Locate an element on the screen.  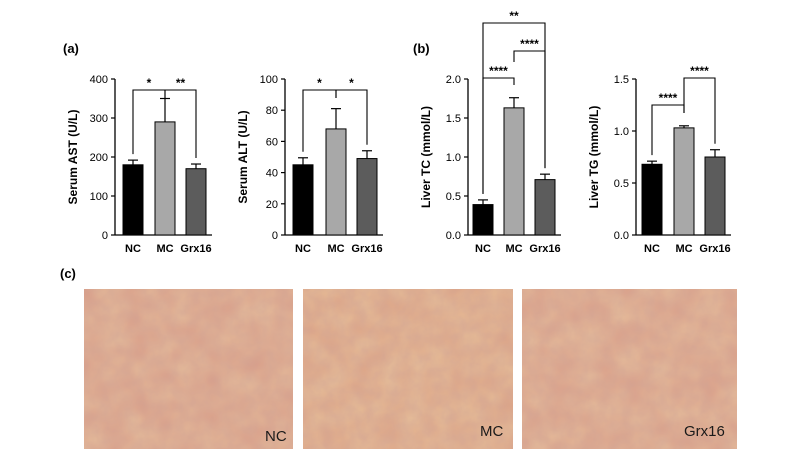
y-tick-label: 300 is located at coordinates (99, 119).